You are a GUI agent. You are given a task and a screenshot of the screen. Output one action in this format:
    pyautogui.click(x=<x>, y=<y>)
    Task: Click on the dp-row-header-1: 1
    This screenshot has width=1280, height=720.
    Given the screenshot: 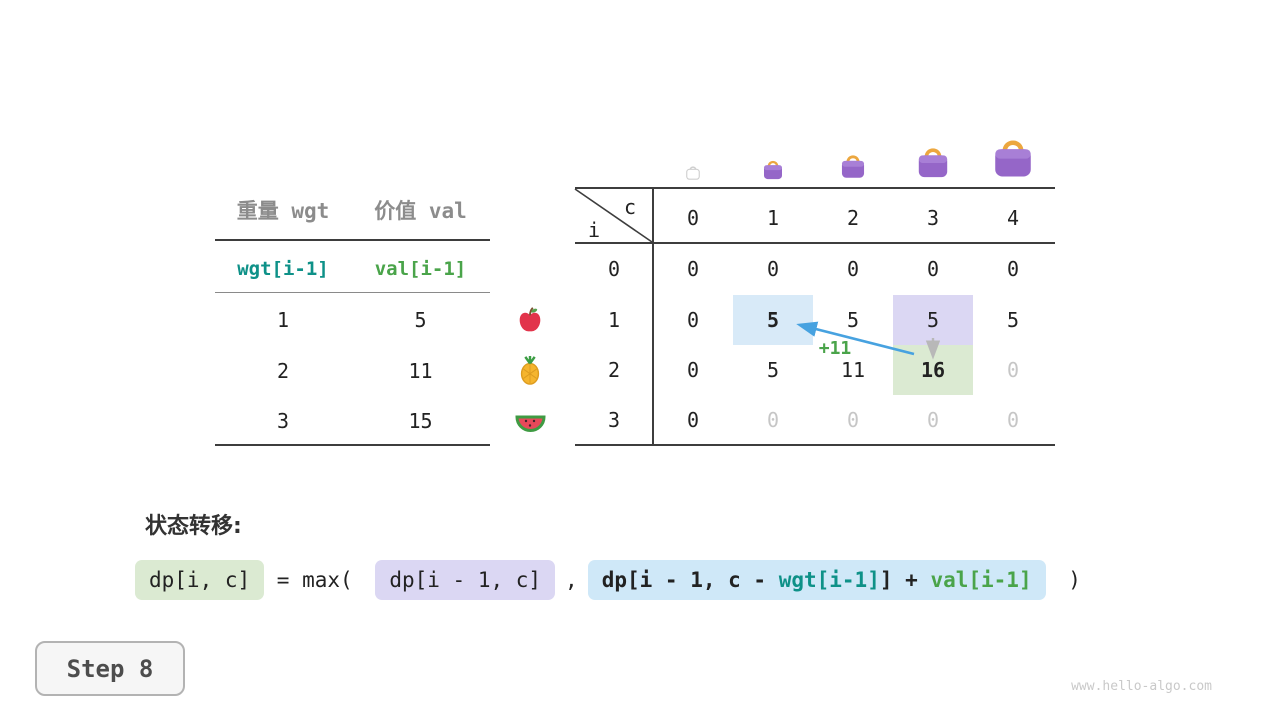 What is the action you would take?
    pyautogui.click(x=614, y=320)
    